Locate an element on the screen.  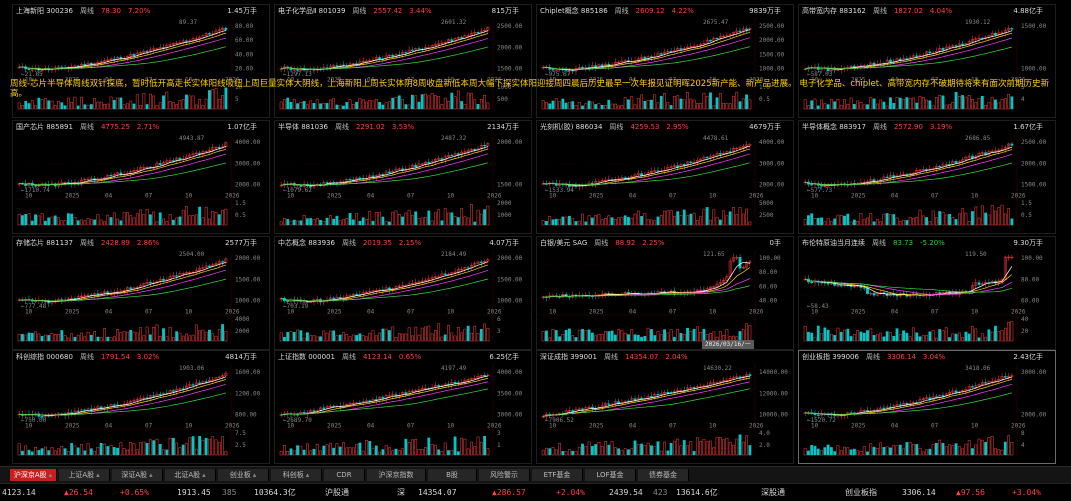
y-tick-label: 2000.00 is located at coordinates (772, 185).